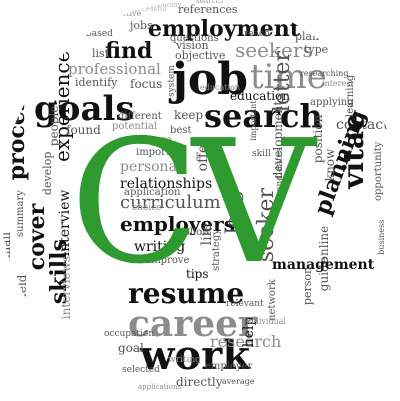  What do you see at coordinates (245, 304) in the screenshot?
I see `cloud-word-w85: relevant` at bounding box center [245, 304].